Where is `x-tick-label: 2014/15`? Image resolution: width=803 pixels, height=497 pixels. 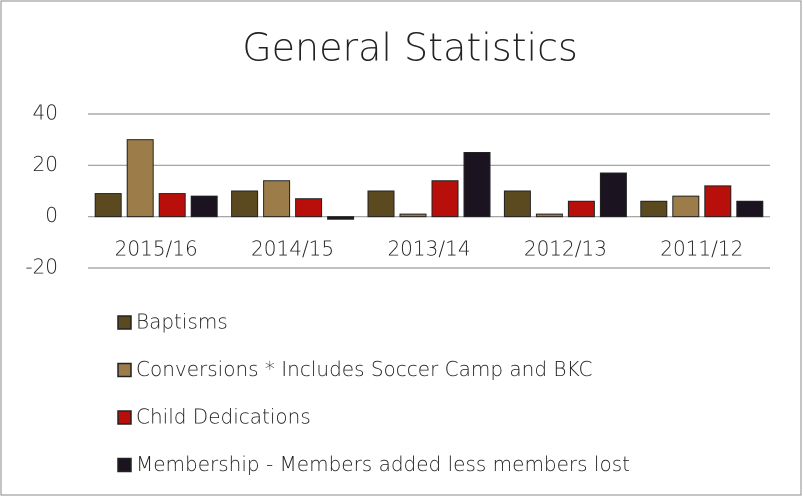 x-tick-label: 2014/15 is located at coordinates (292, 249).